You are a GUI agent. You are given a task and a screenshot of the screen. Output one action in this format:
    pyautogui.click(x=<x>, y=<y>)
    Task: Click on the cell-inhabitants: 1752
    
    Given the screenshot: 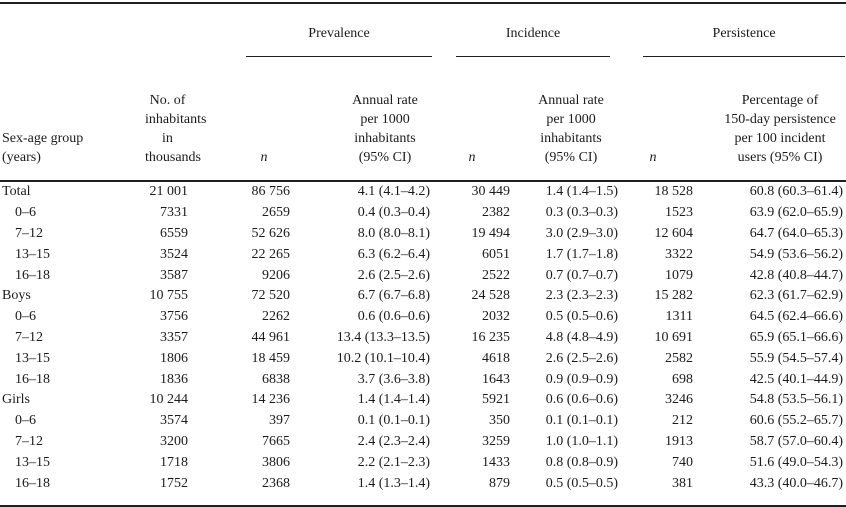 What is the action you would take?
    pyautogui.click(x=174, y=483)
    